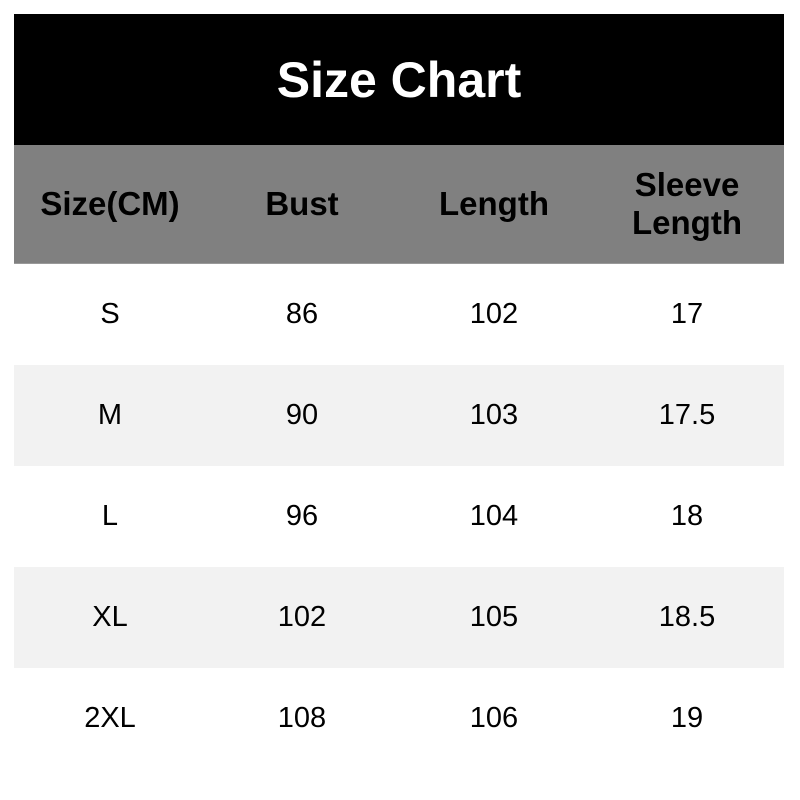 Image resolution: width=800 pixels, height=800 pixels. Describe the element at coordinates (302, 314) in the screenshot. I see `table-cell: 86` at that location.